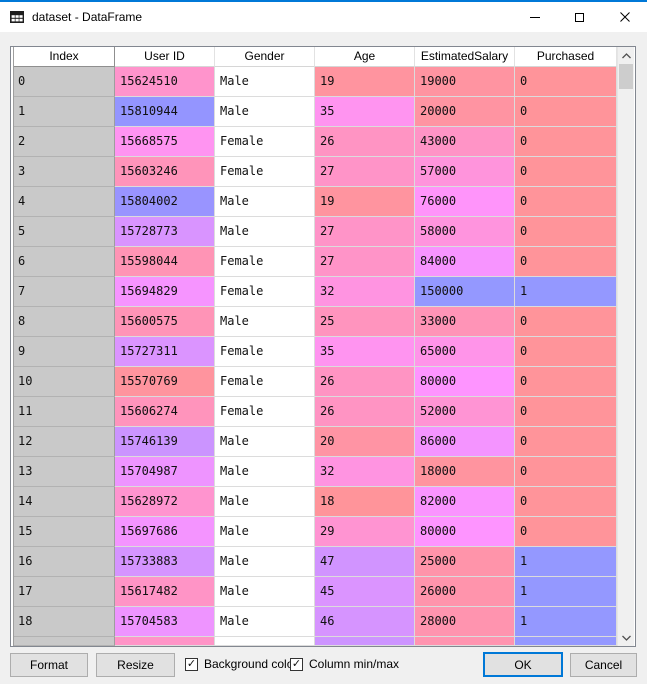  I want to click on row-index-15: 15, so click(64, 532).